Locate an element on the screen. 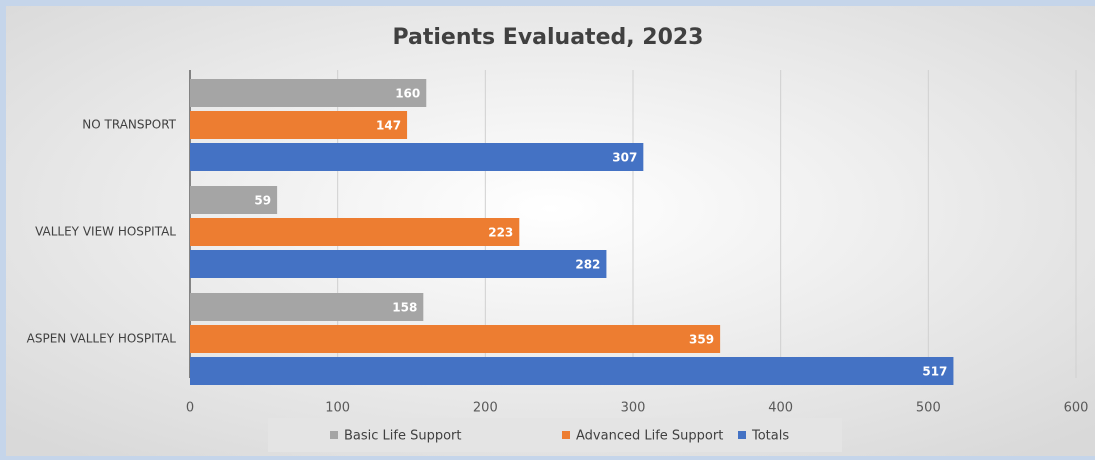  y-tick-label: NO TRANSPORT is located at coordinates (129, 125).